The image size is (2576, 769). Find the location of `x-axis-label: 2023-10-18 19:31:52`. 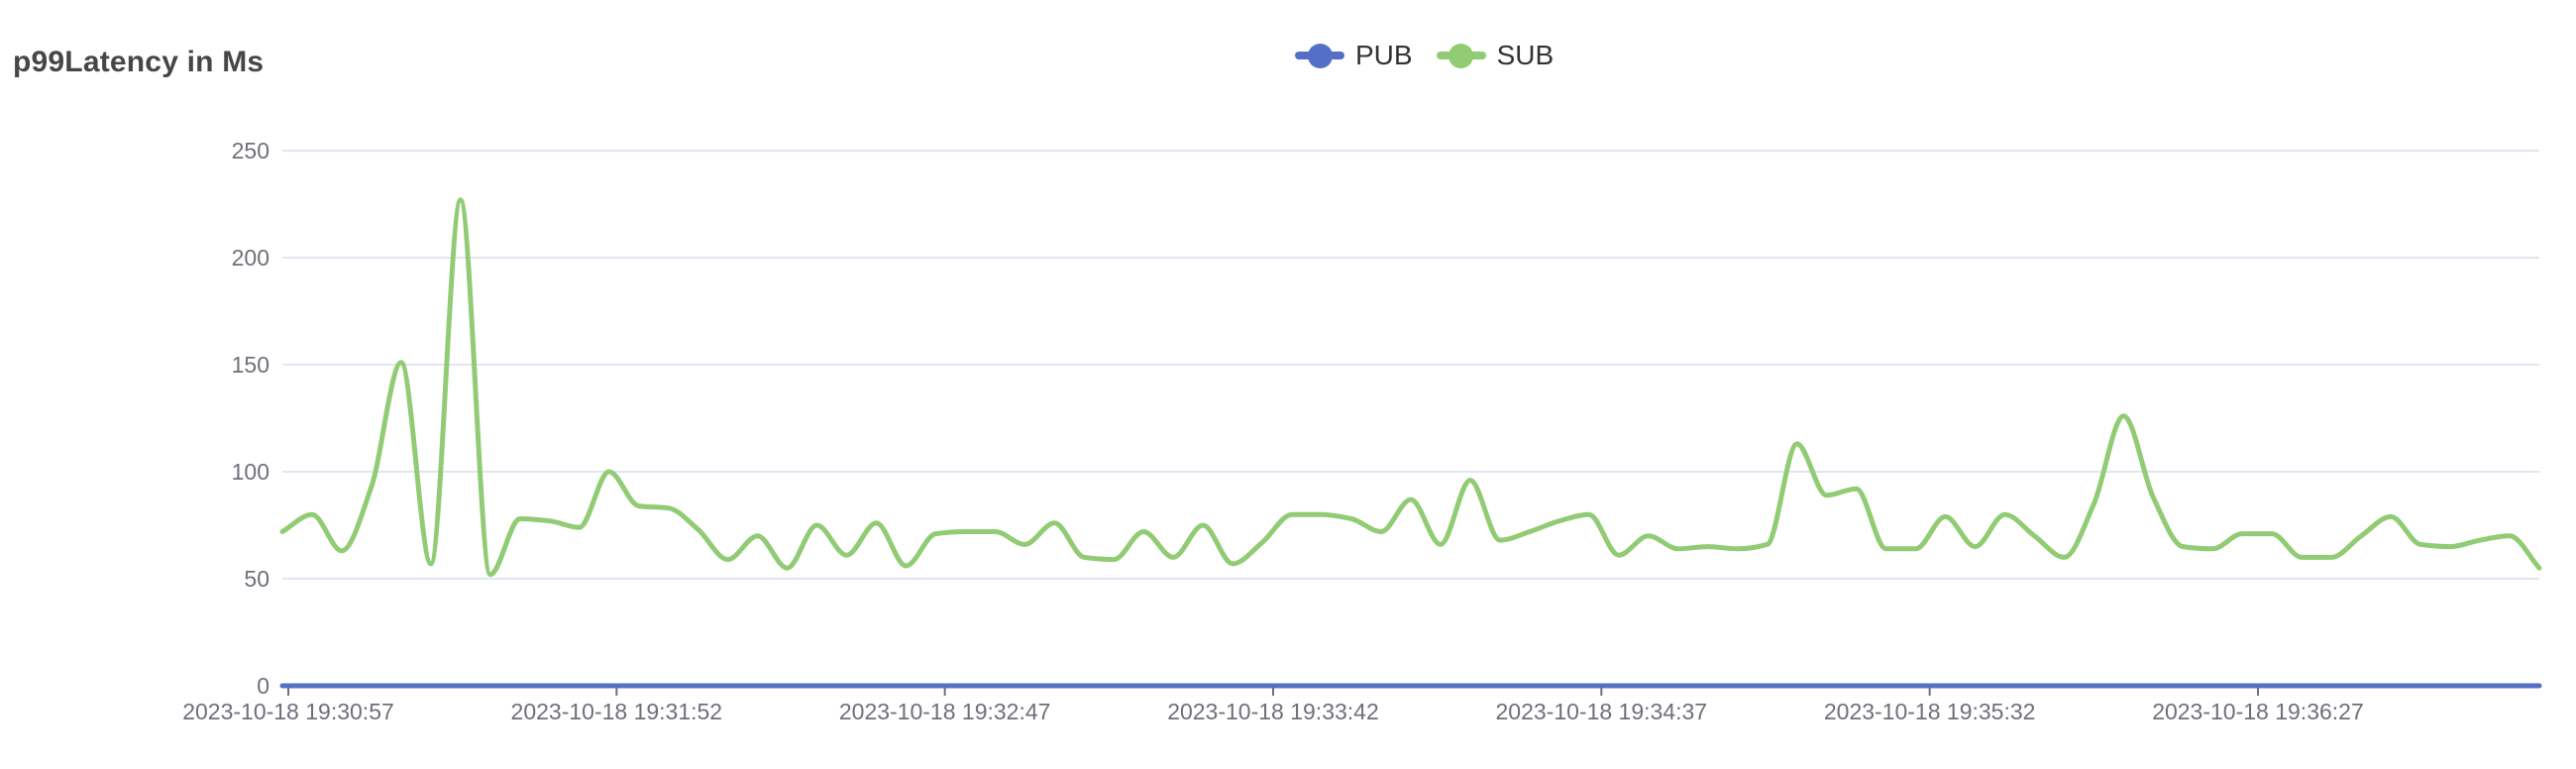

x-axis-label: 2023-10-18 19:31:52 is located at coordinates (617, 711).